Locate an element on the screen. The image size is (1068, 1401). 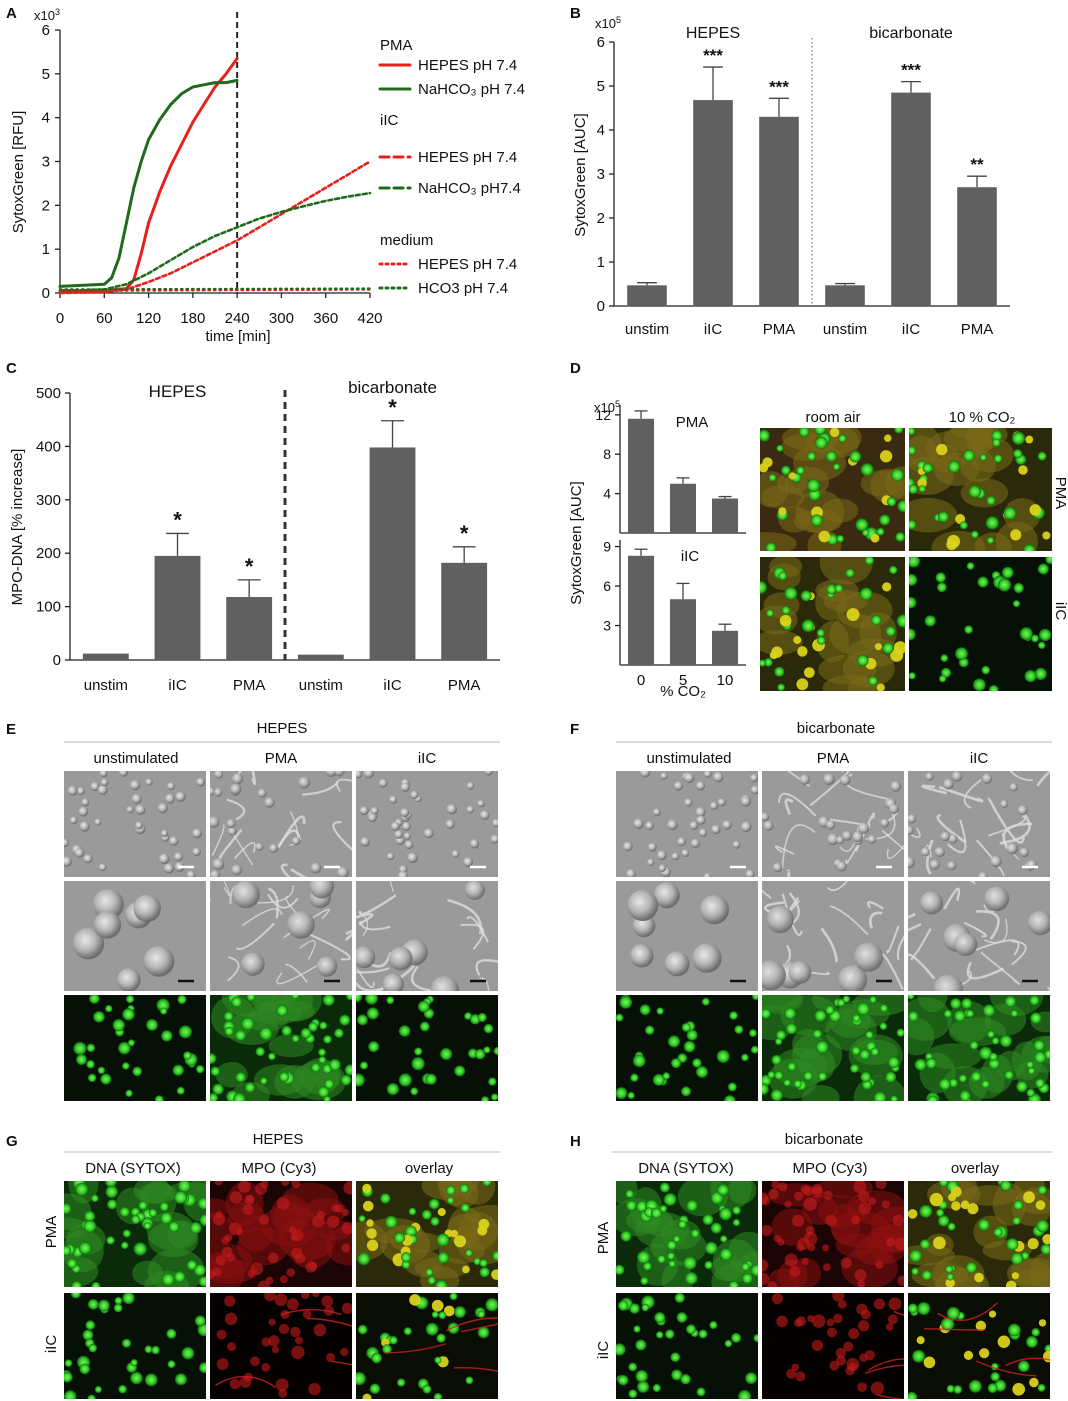
fluorescence-images is located at coordinates (906, 559).